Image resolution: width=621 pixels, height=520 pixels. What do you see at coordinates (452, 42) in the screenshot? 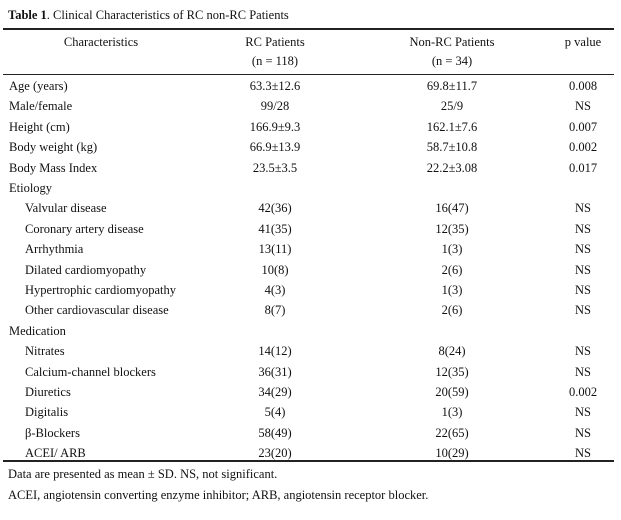
I see `header-nonrc-patients: Non-RC Patients` at bounding box center [452, 42].